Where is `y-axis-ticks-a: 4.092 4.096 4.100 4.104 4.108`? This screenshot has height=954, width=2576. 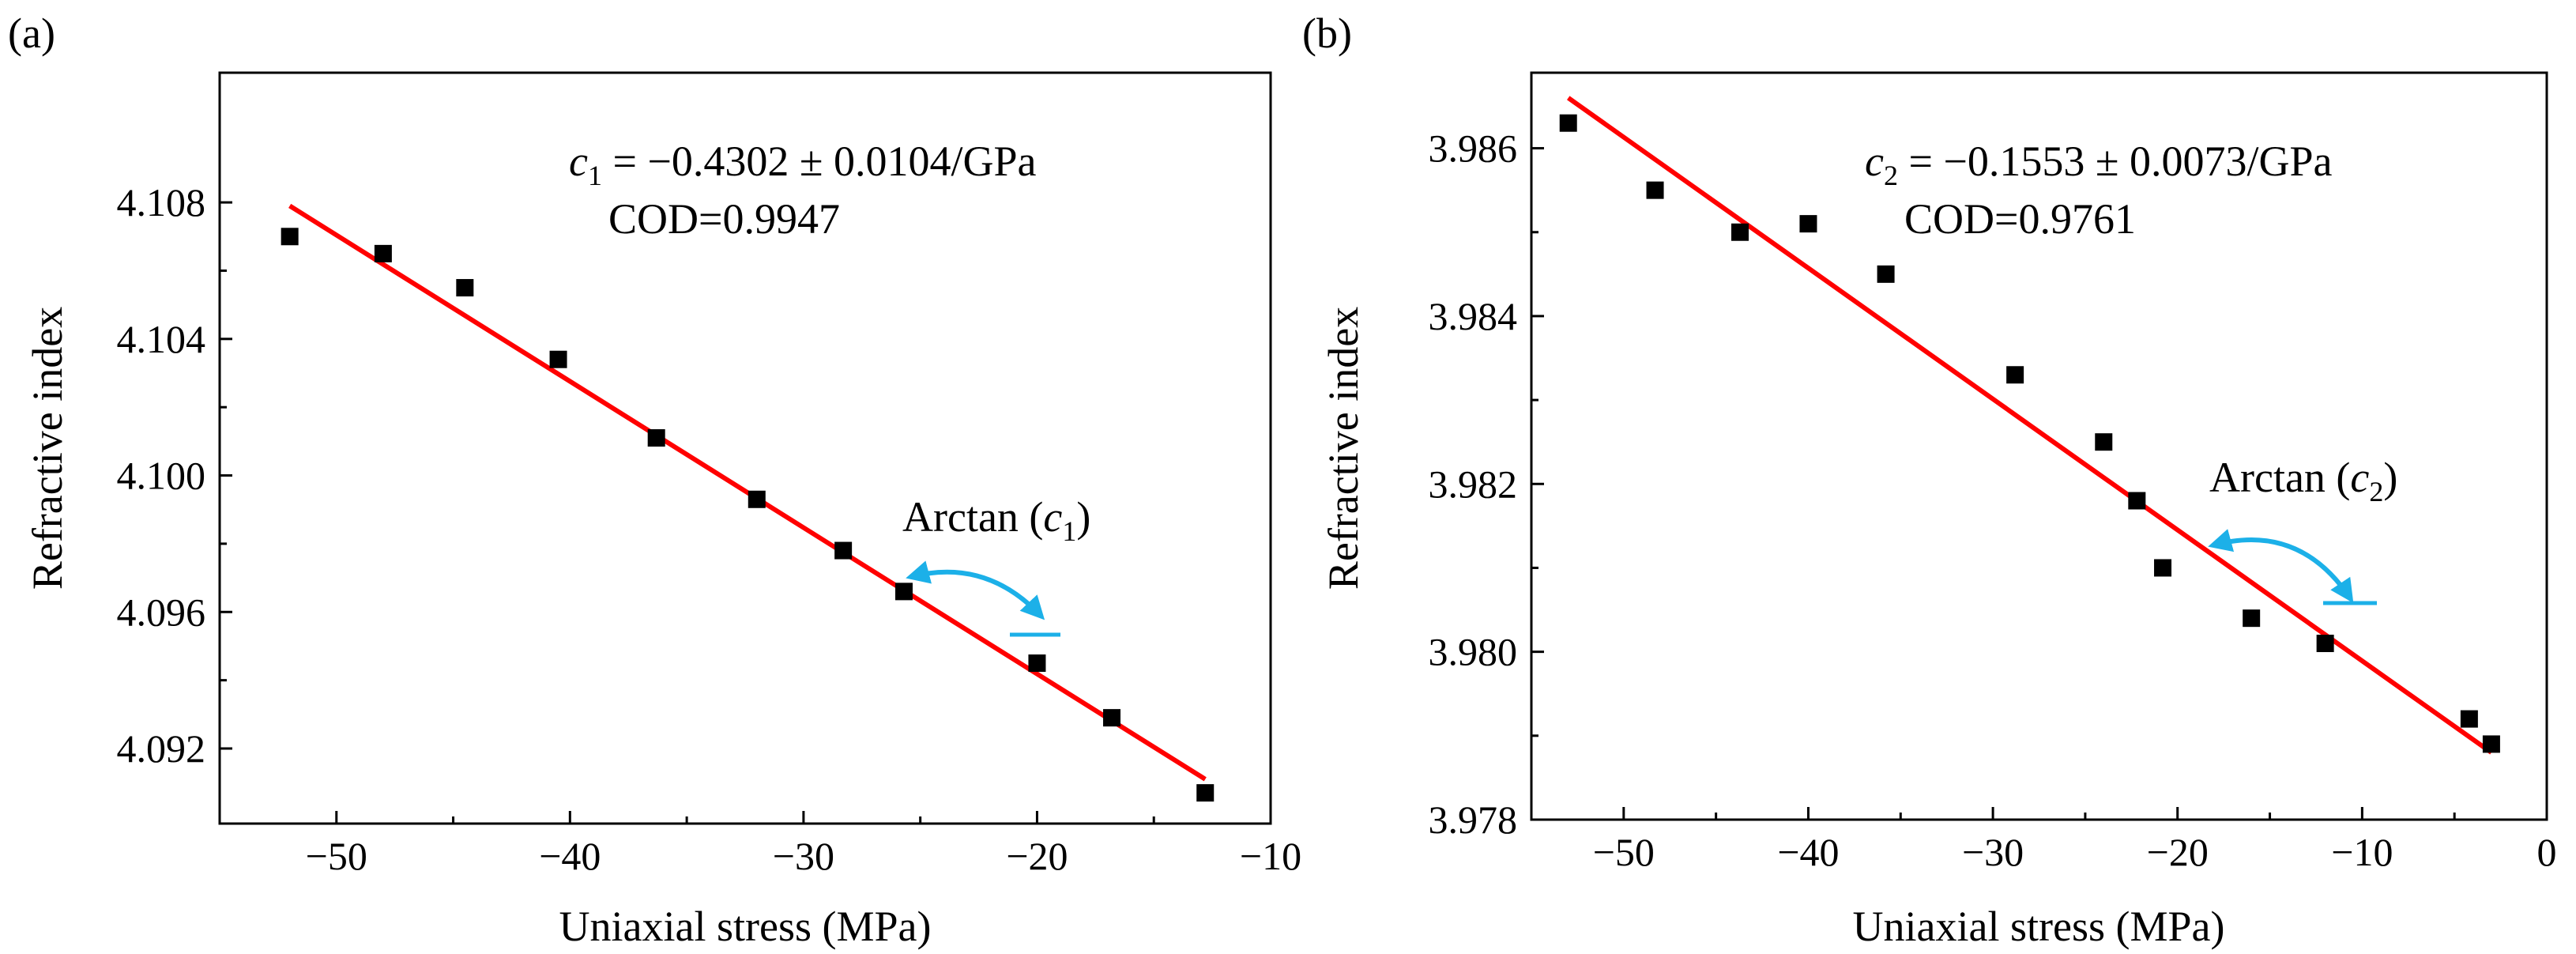 y-axis-ticks-a: 4.092 4.096 4.100 4.104 4.108 is located at coordinates (174, 475).